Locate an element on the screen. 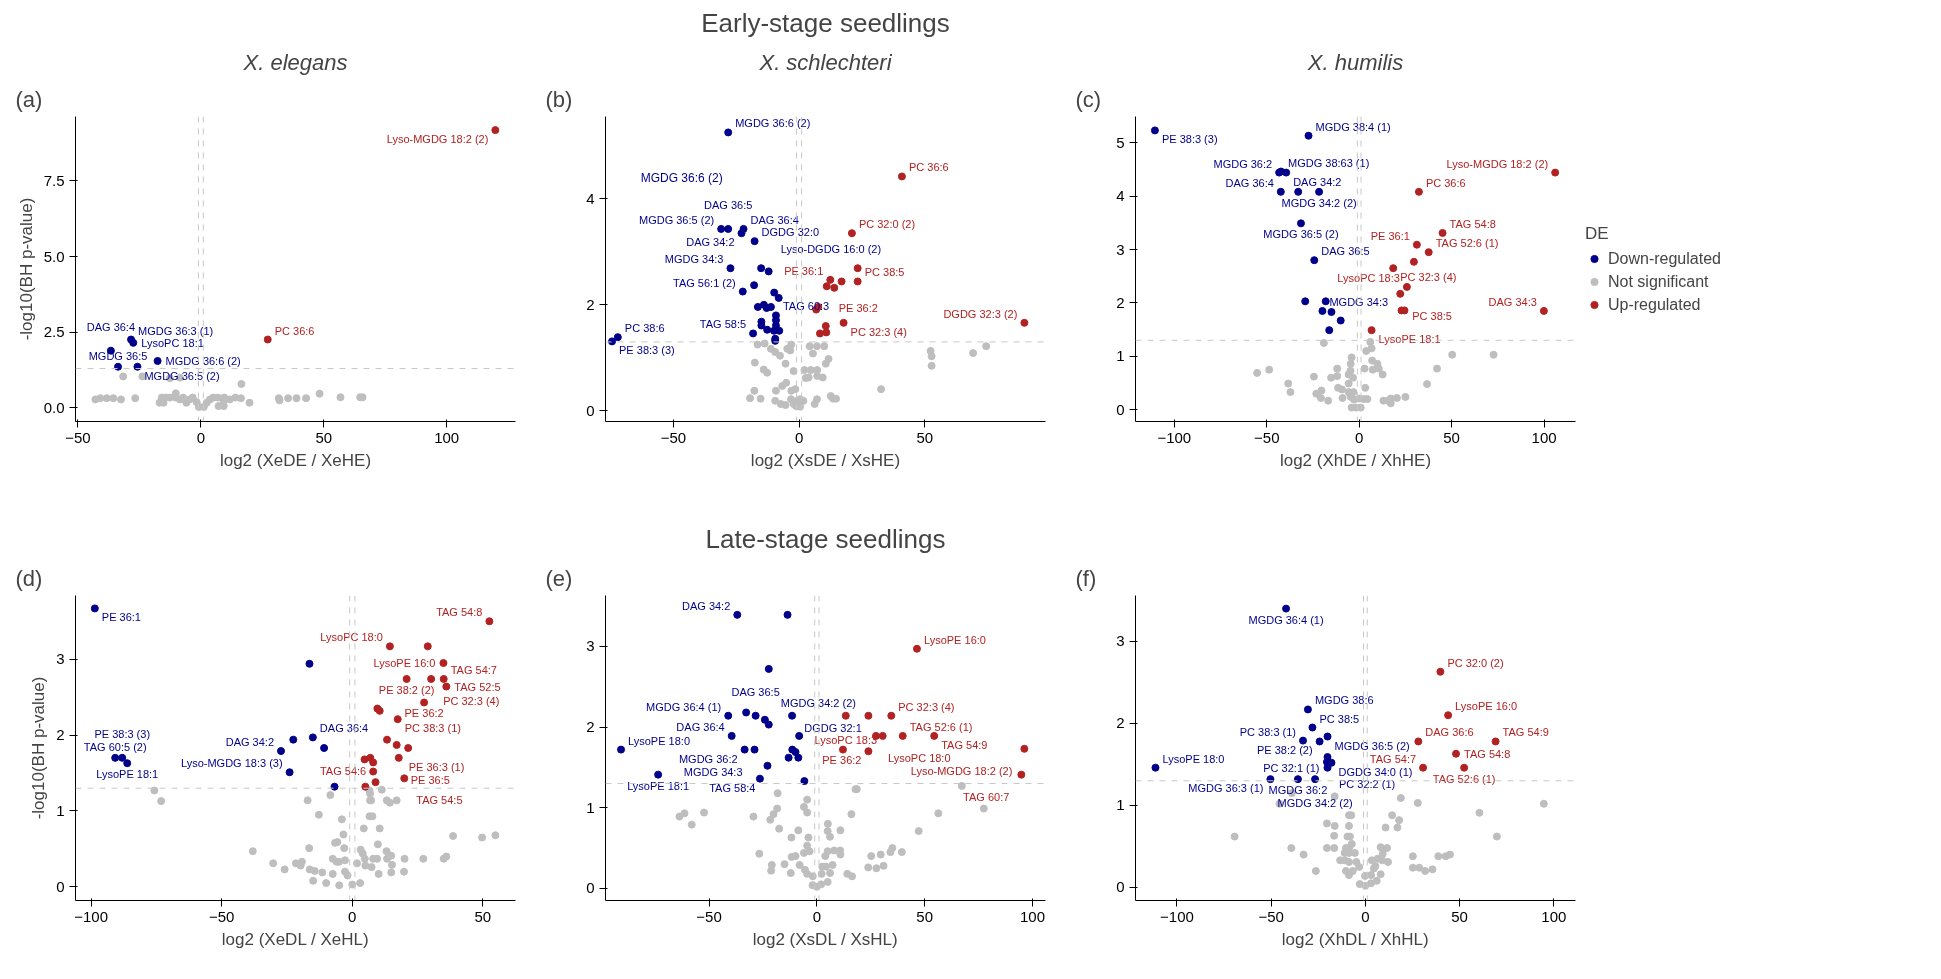 The width and height of the screenshot is (1941, 979). annotation: MGDG 36:6 (2) is located at coordinates (681, 177).